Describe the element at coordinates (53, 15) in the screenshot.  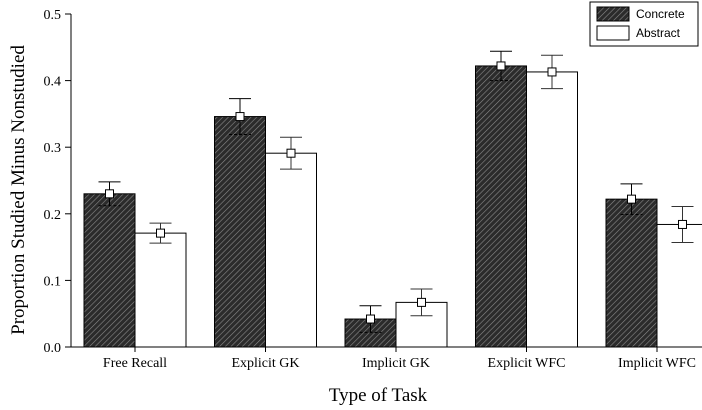
I see `y-tick-label: 0.5` at that location.